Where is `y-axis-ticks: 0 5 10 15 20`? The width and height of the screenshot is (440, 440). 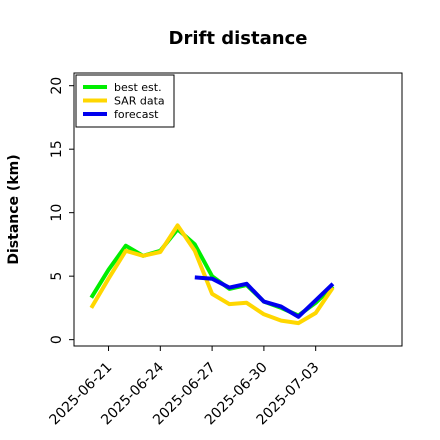
y-axis-ticks: 0 5 10 15 20 is located at coordinates (61, 210).